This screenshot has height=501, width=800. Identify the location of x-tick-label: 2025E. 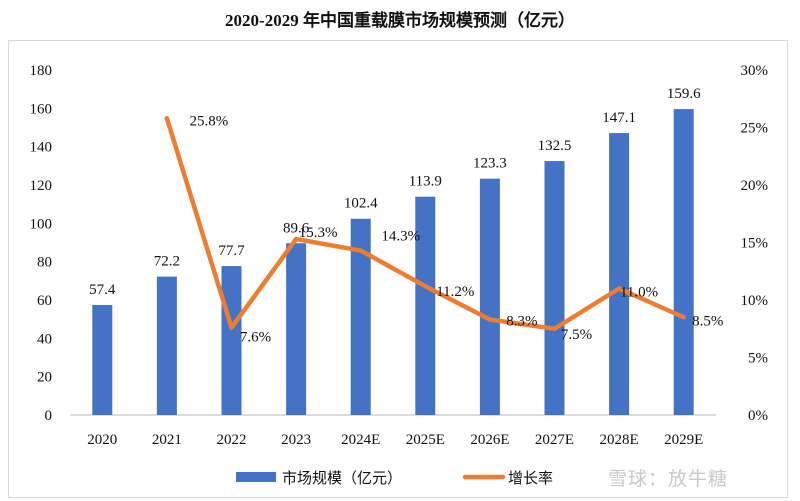
(425, 440).